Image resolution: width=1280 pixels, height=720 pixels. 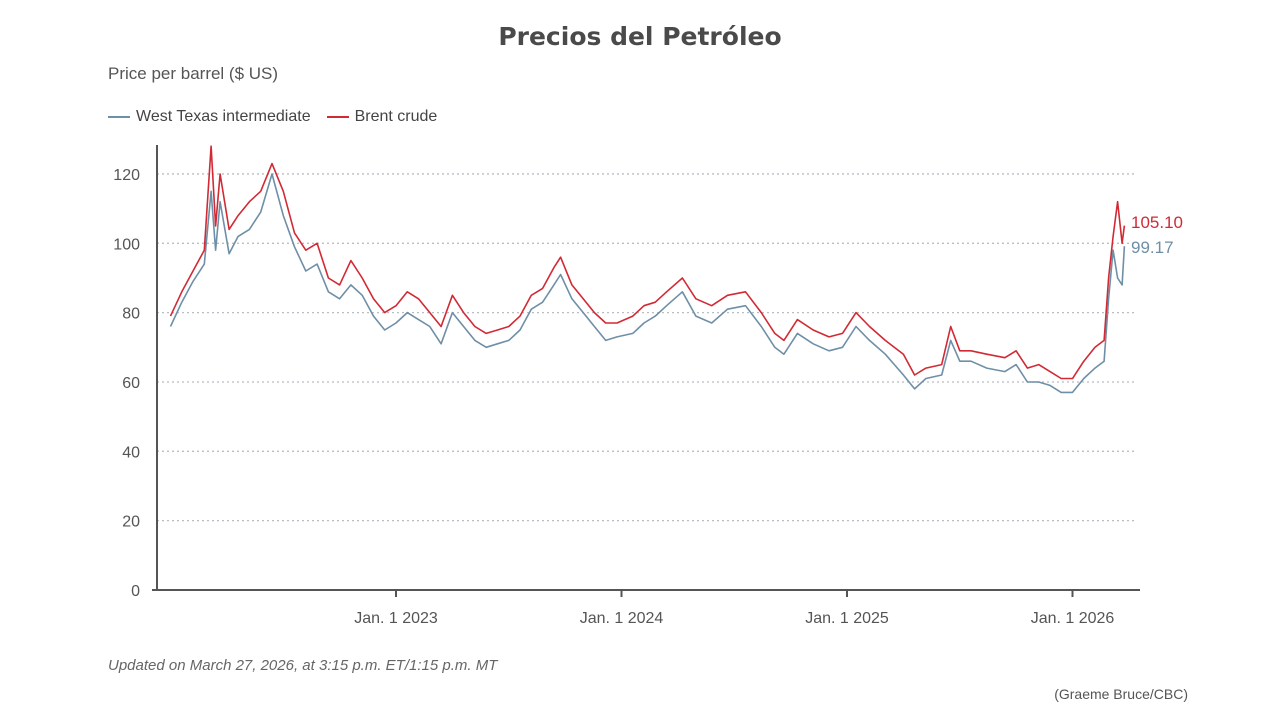 I want to click on y-tick-label: 20, so click(x=131, y=522).